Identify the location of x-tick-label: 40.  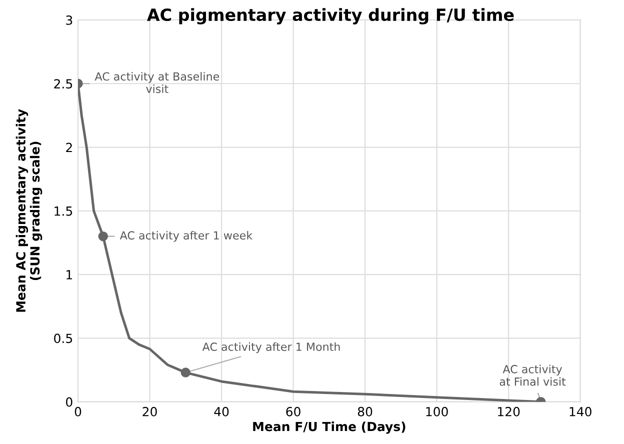
(221, 411).